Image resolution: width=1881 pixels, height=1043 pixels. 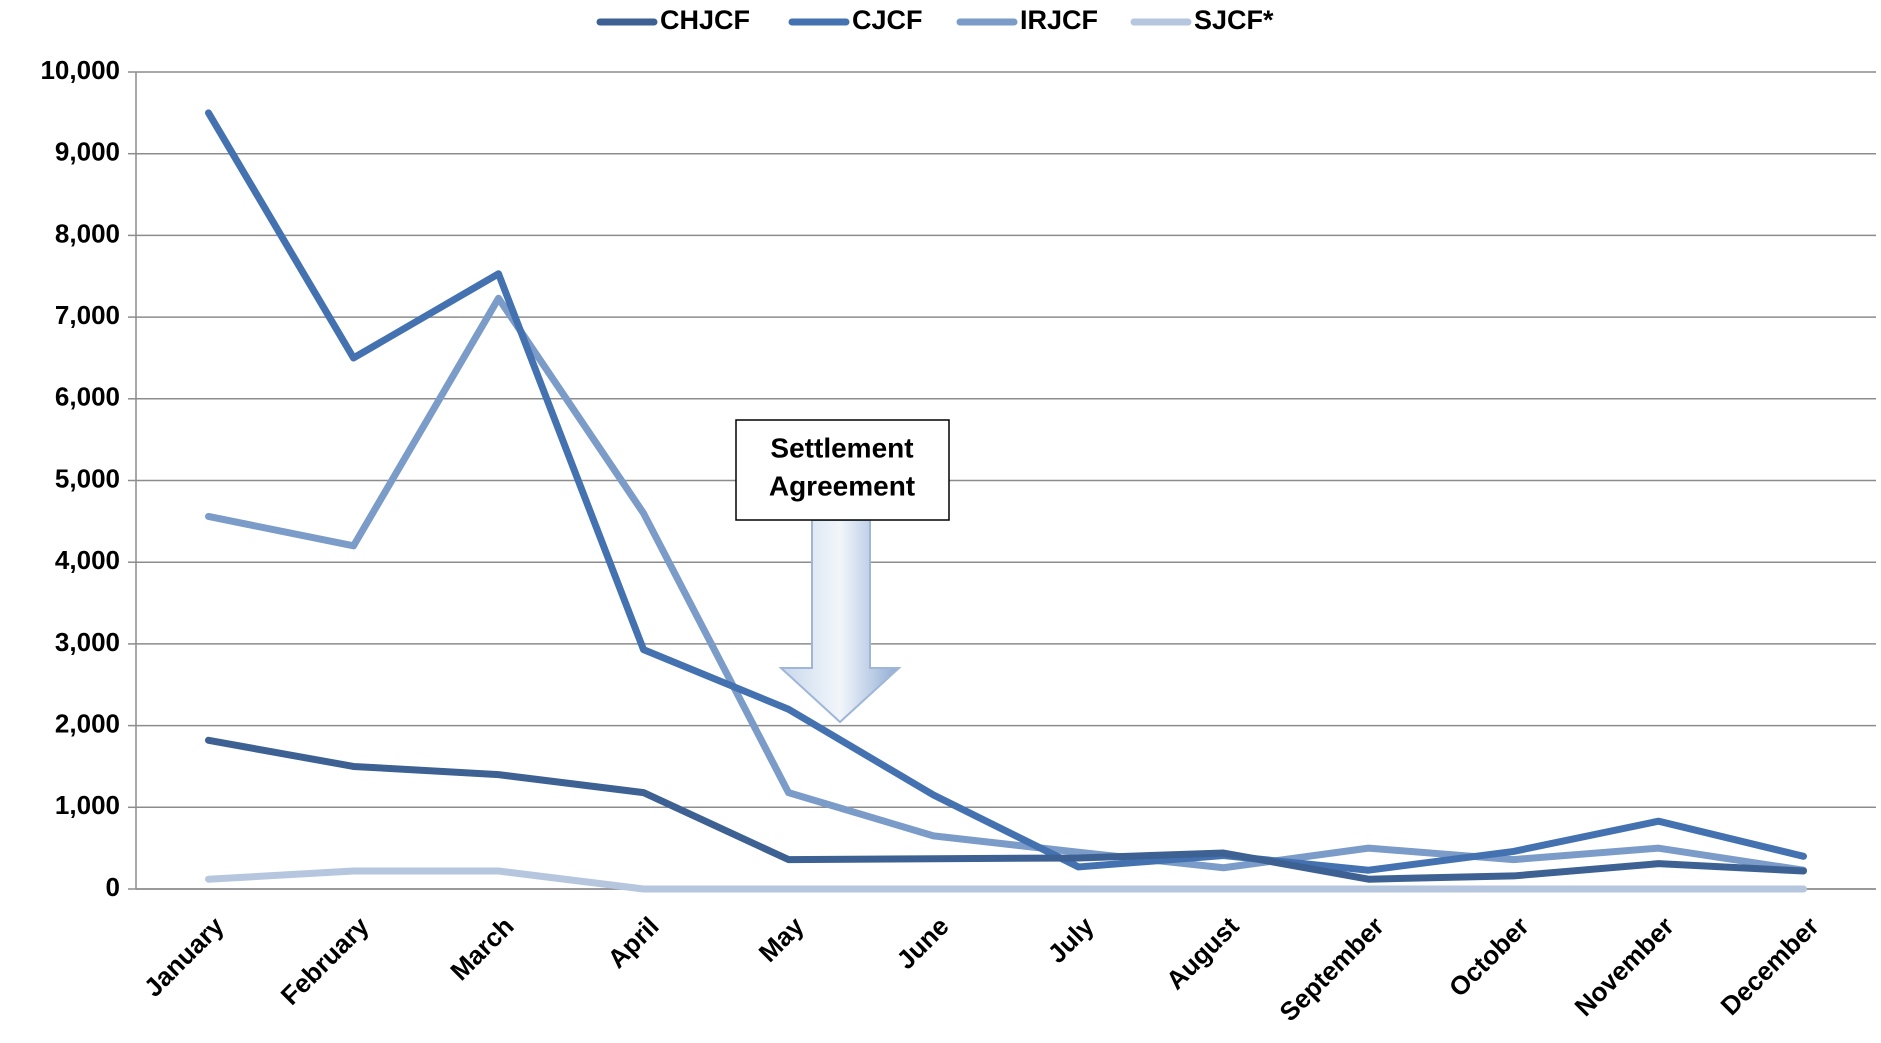 What do you see at coordinates (781, 939) in the screenshot?
I see `x-tick-label: May` at bounding box center [781, 939].